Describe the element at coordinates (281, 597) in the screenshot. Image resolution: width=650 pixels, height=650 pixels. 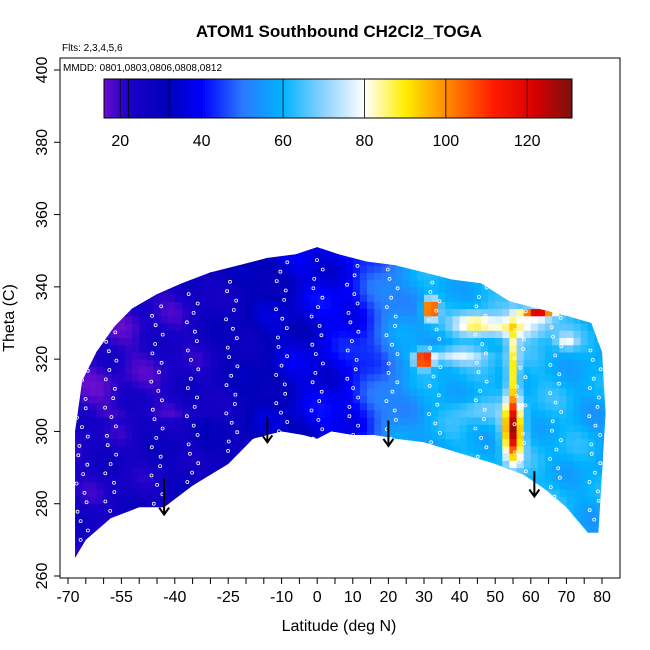
I see `x-tick-label: -10` at that location.